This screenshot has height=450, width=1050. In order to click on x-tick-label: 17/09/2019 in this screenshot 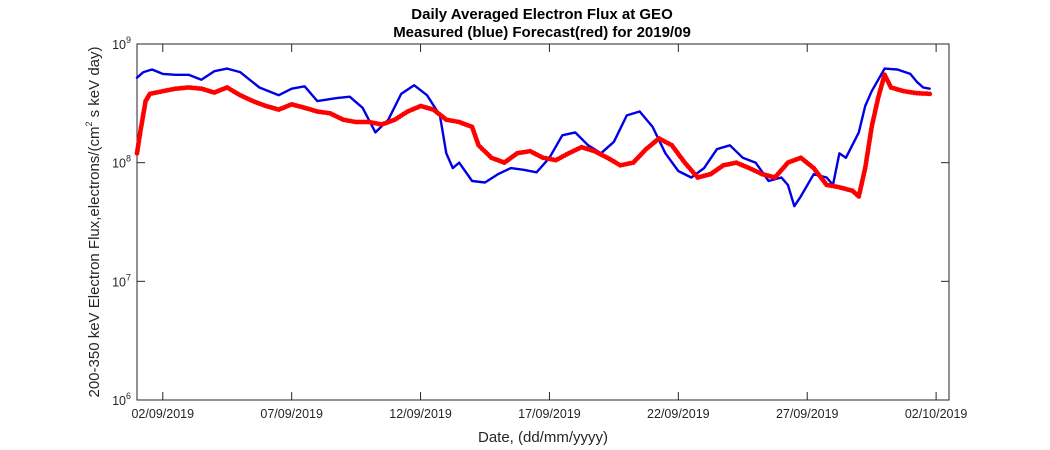, I will do `click(549, 414)`.